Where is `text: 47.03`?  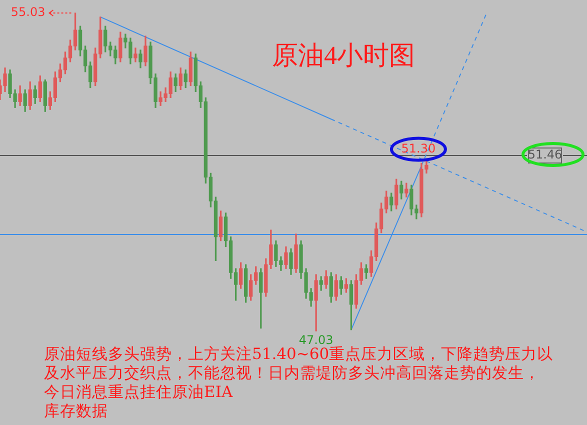
text: 47.03 is located at coordinates (316, 340).